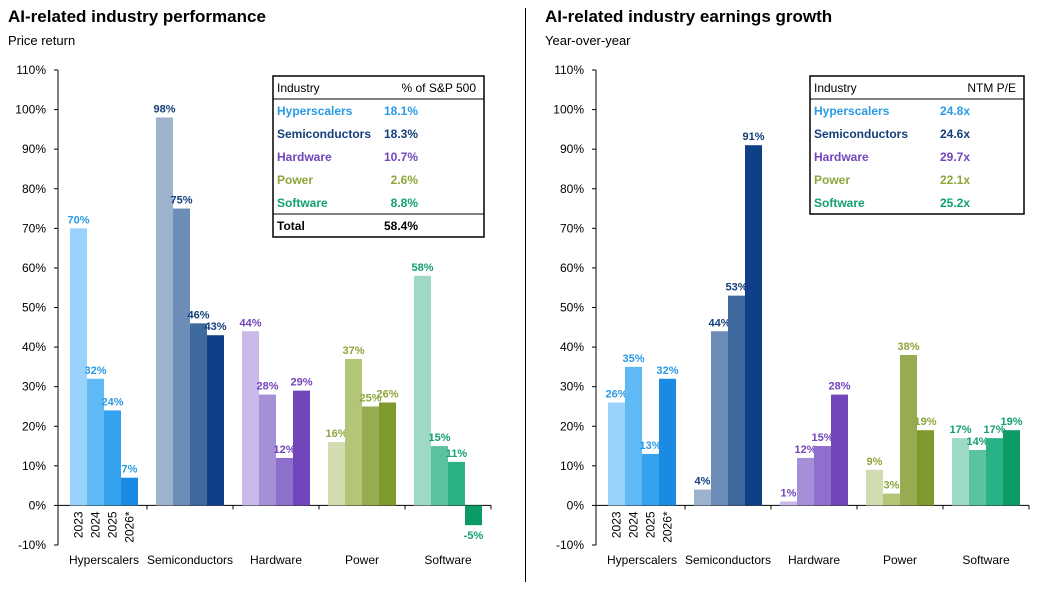 The image size is (1052, 594). What do you see at coordinates (181, 201) in the screenshot?
I see `data-label: 75%` at bounding box center [181, 201].